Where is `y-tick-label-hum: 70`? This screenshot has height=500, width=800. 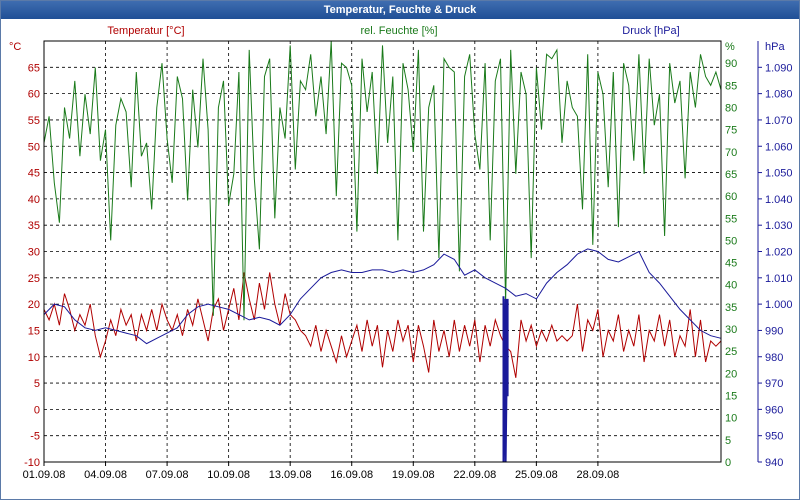
y-tick-label-hum: 70 is located at coordinates (731, 153).